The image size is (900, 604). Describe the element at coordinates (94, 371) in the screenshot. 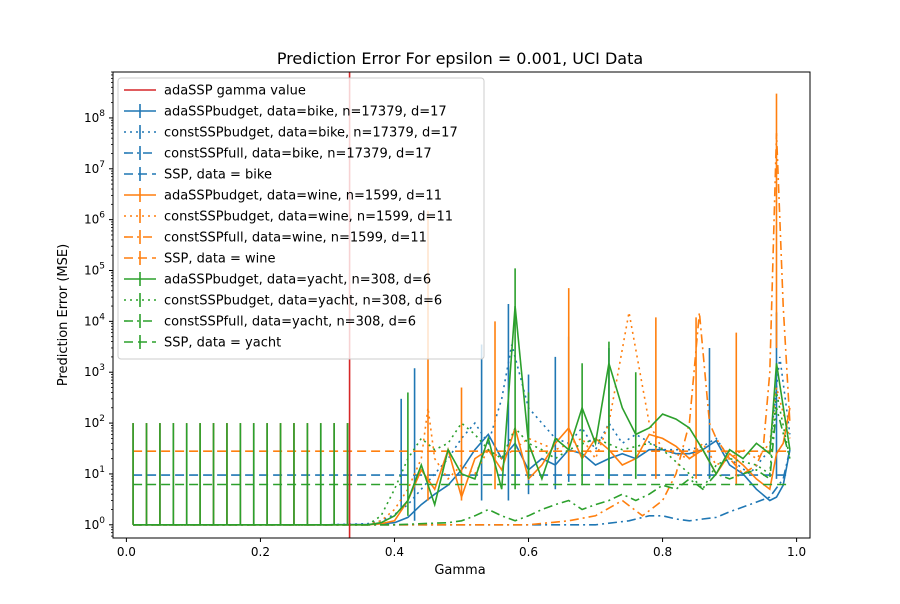

I see `y-tick-label-3: 10³` at that location.